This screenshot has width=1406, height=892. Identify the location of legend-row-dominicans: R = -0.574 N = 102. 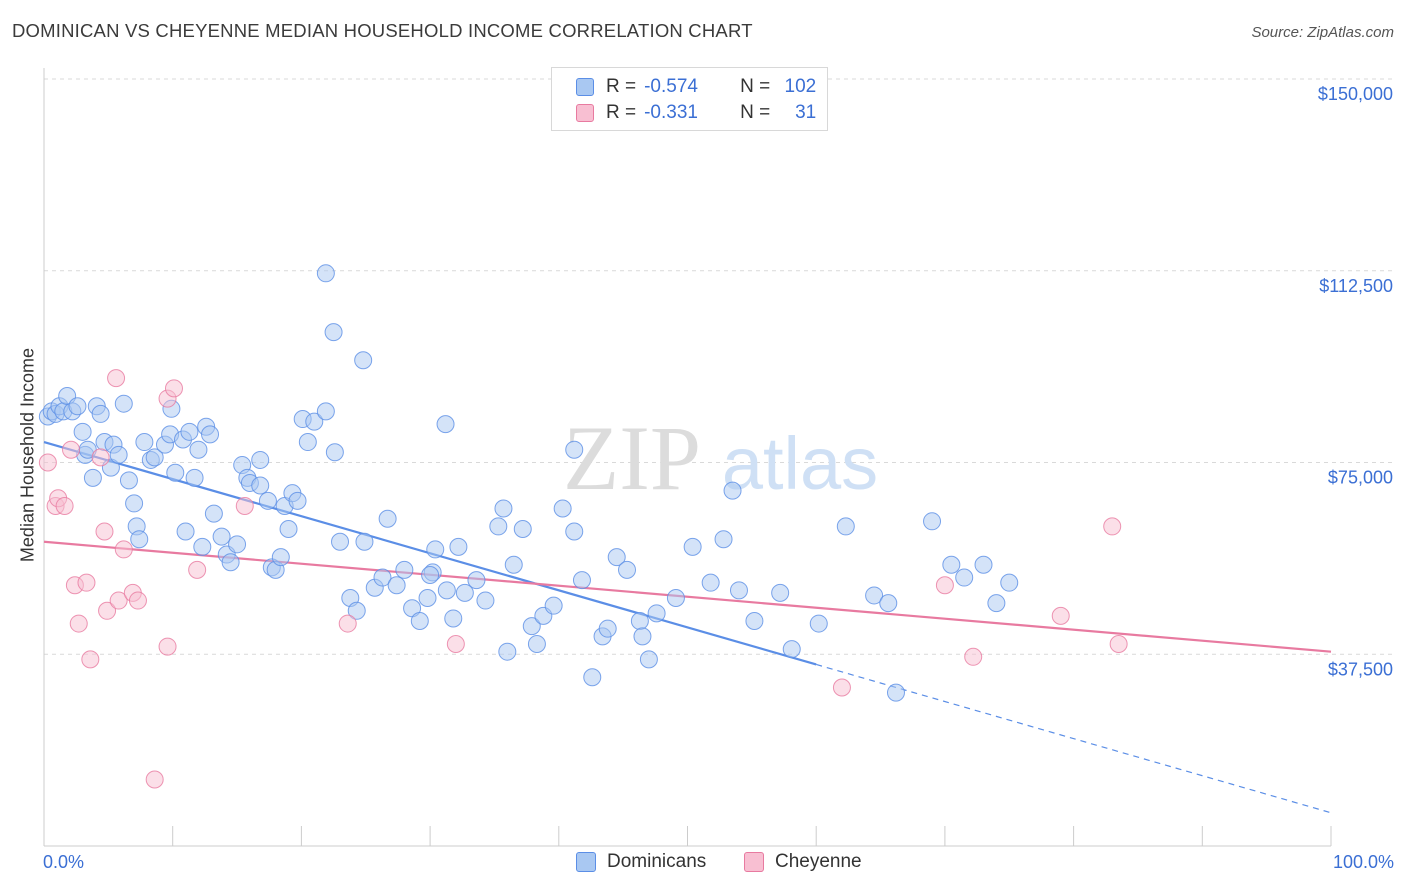
(696, 87).